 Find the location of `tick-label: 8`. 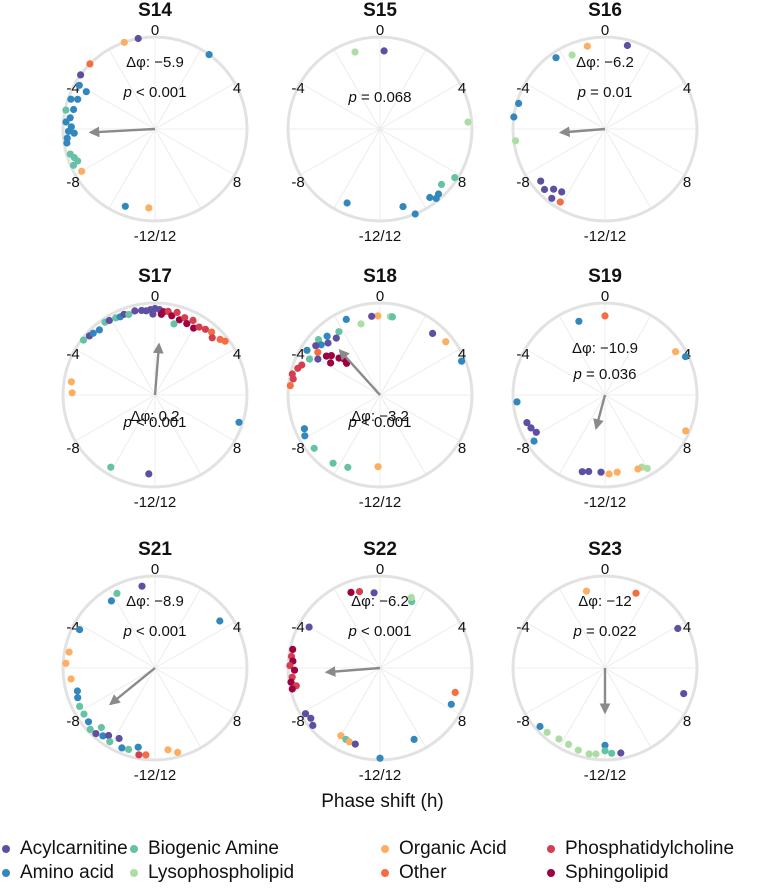

tick-label: 8 is located at coordinates (462, 182).